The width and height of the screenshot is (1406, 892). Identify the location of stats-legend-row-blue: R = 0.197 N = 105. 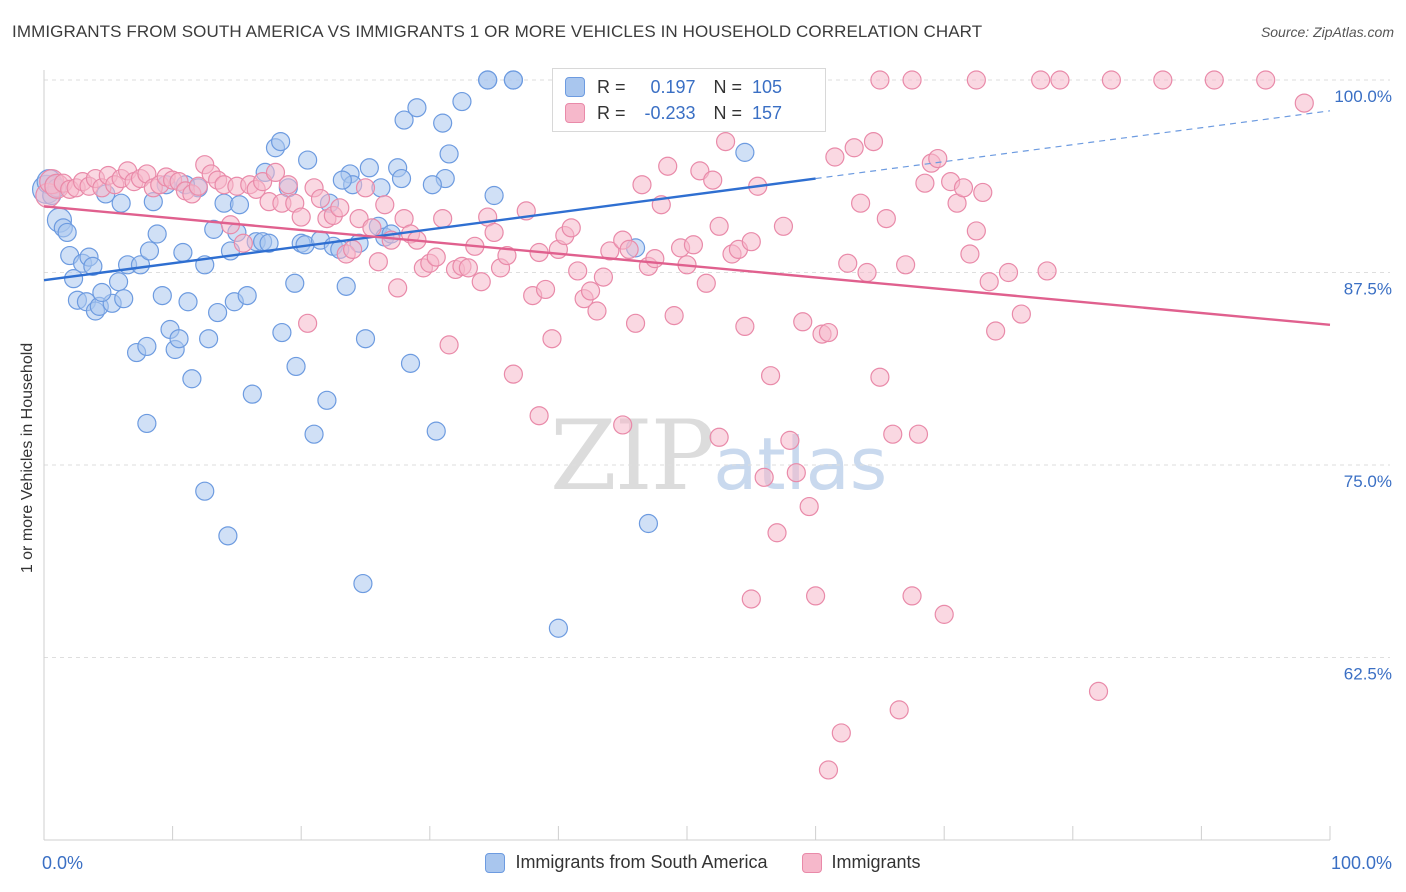
(673, 87).